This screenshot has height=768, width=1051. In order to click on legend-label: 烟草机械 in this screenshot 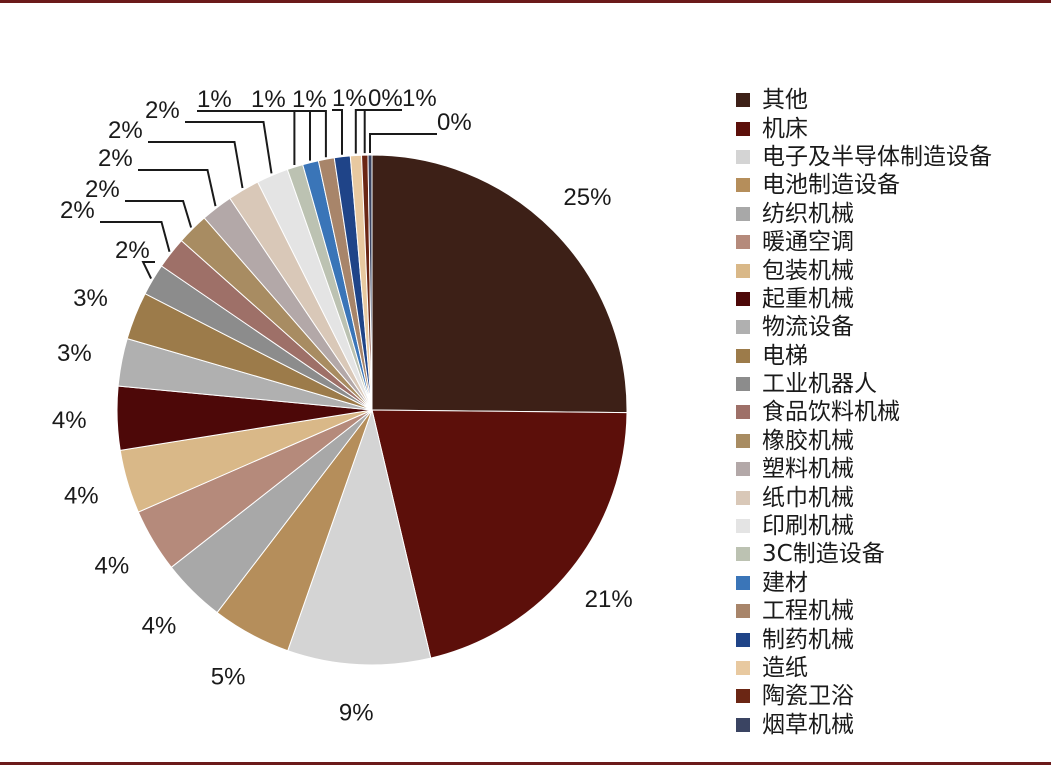, I will do `click(808, 724)`.